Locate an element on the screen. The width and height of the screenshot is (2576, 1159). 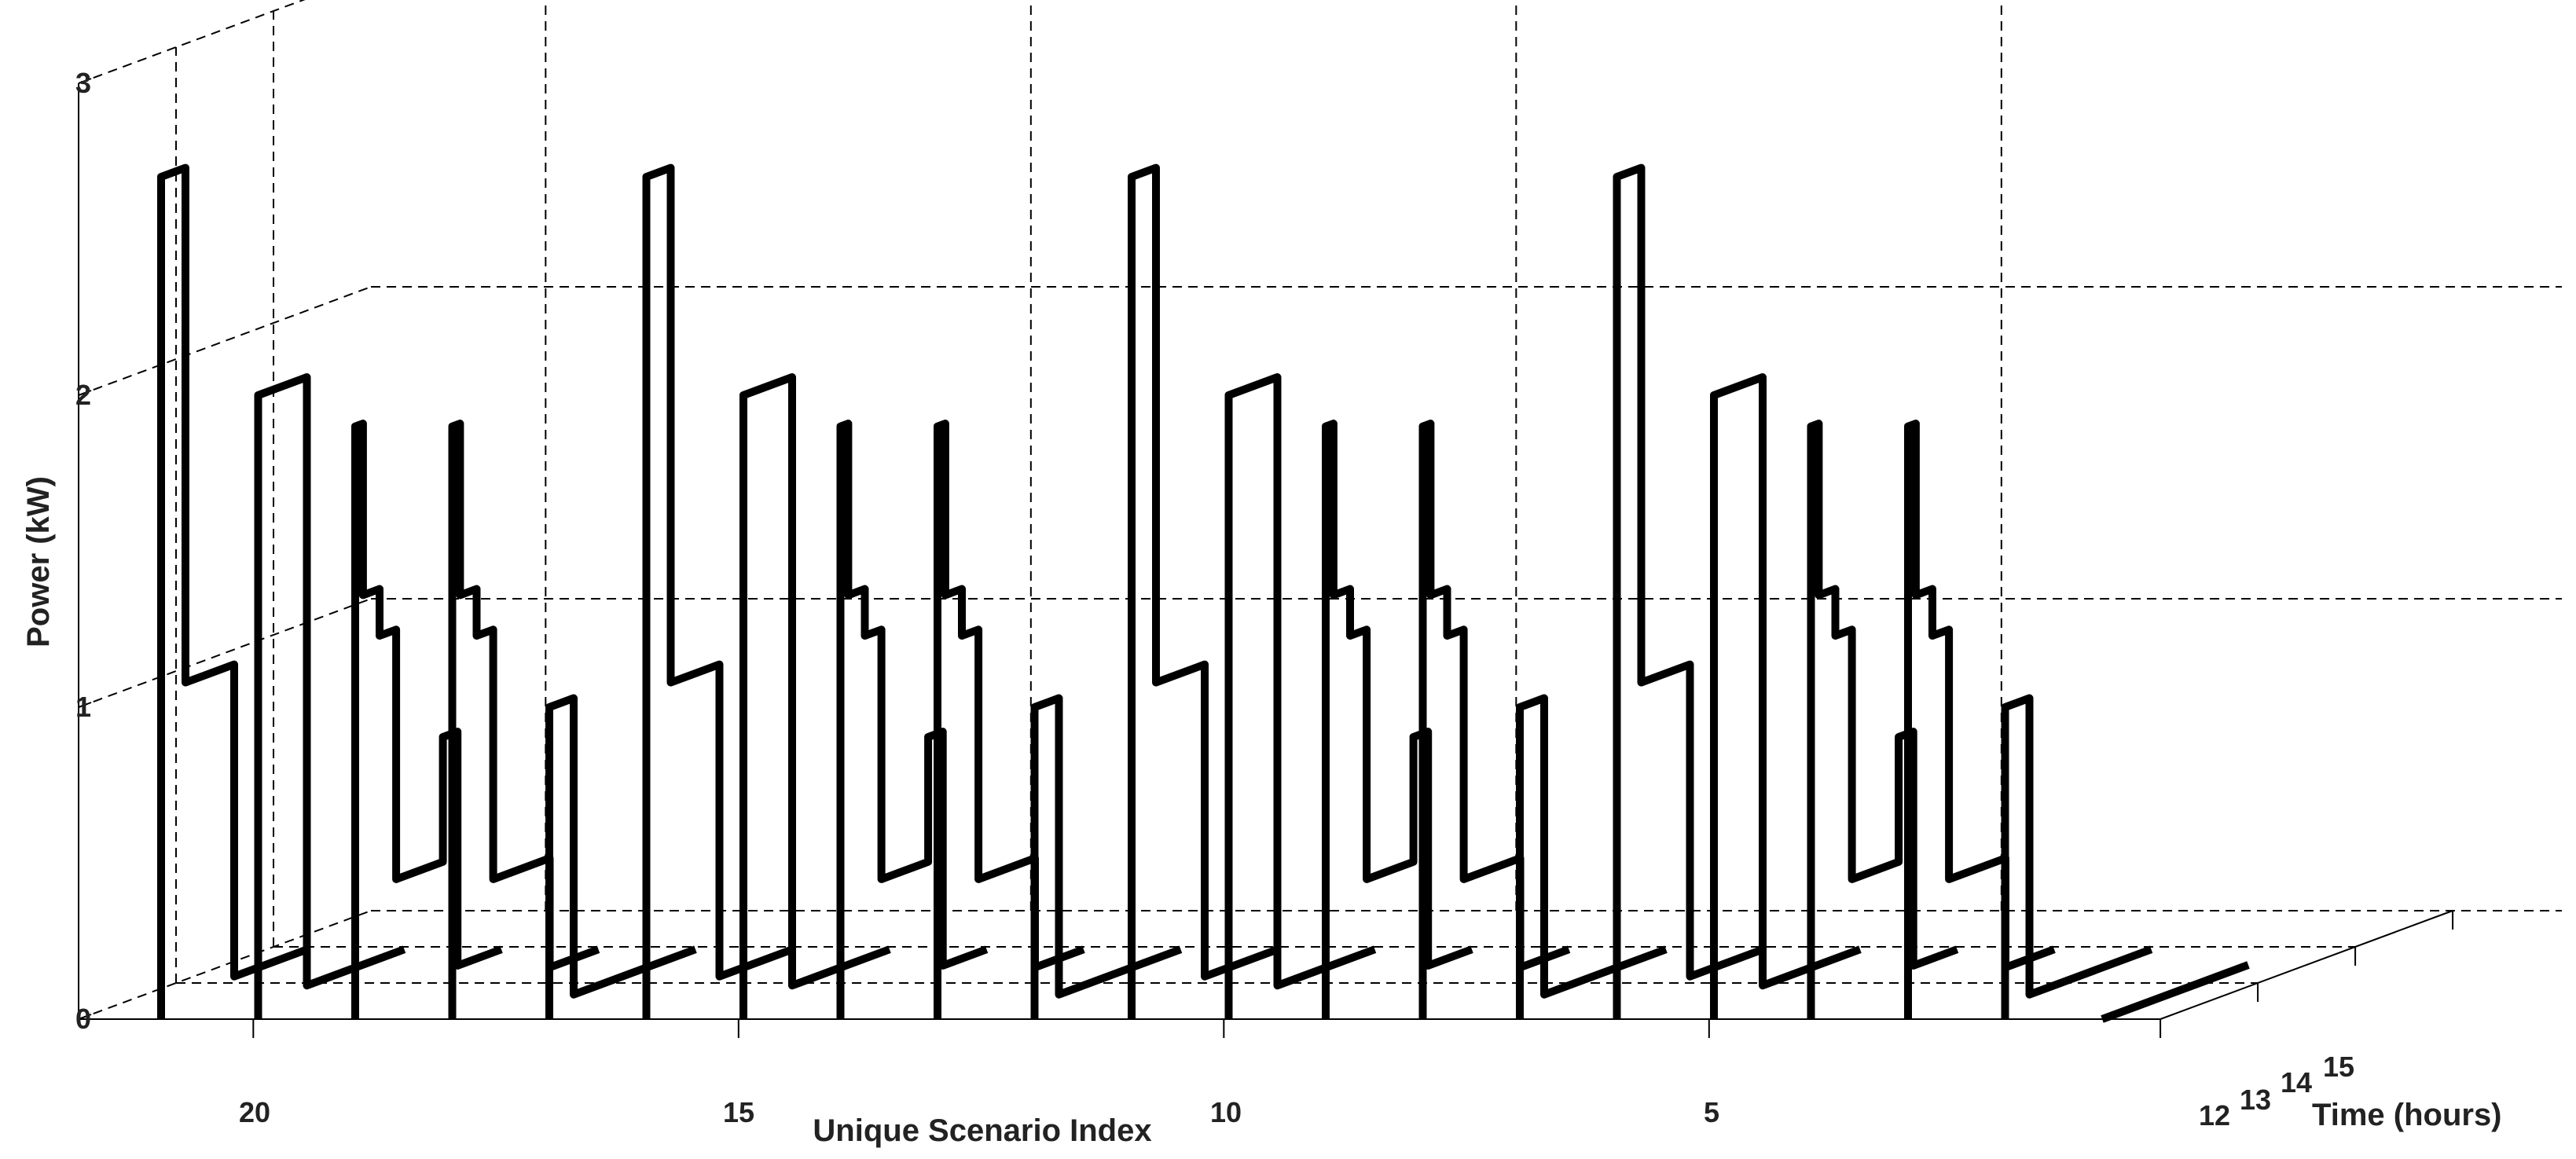
time-axis-line is located at coordinates (2306, 965).